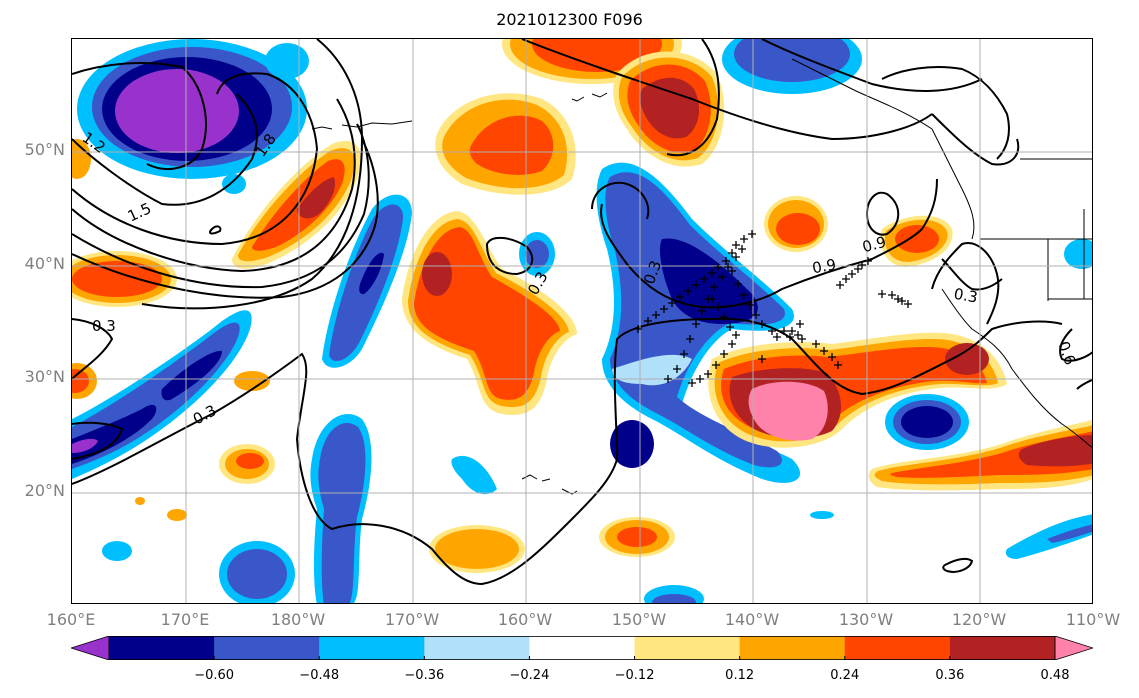 The width and height of the screenshot is (1139, 698). What do you see at coordinates (639, 619) in the screenshot?
I see `lon-label: 150°W` at bounding box center [639, 619].